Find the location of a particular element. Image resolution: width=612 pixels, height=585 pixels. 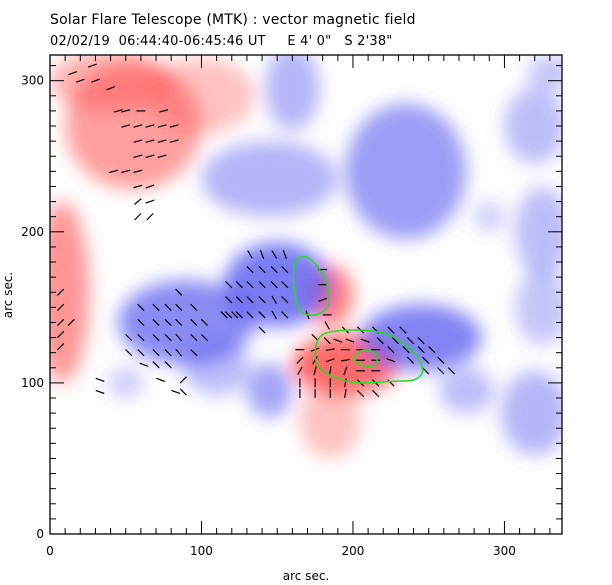

contours is located at coordinates (358, 319).